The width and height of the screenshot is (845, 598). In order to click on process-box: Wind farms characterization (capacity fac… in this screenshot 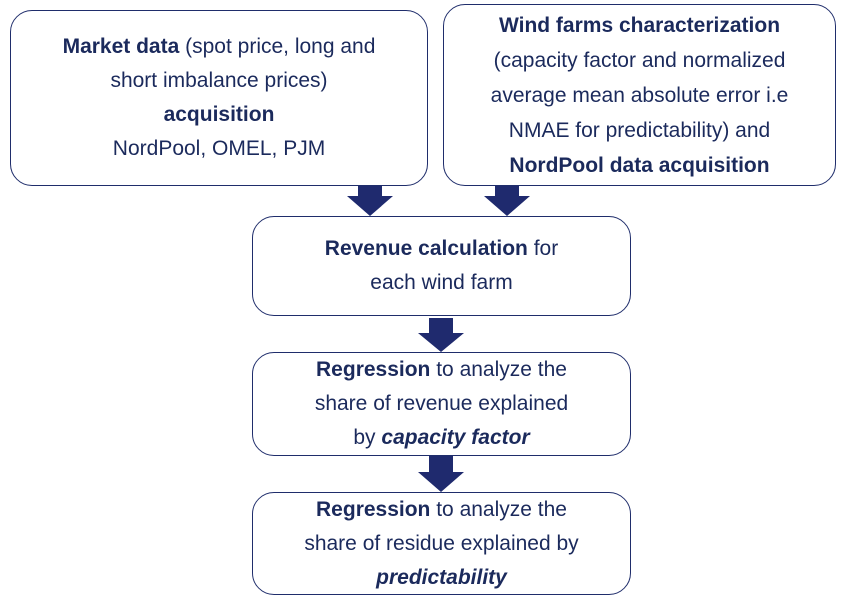, I will do `click(639, 95)`.